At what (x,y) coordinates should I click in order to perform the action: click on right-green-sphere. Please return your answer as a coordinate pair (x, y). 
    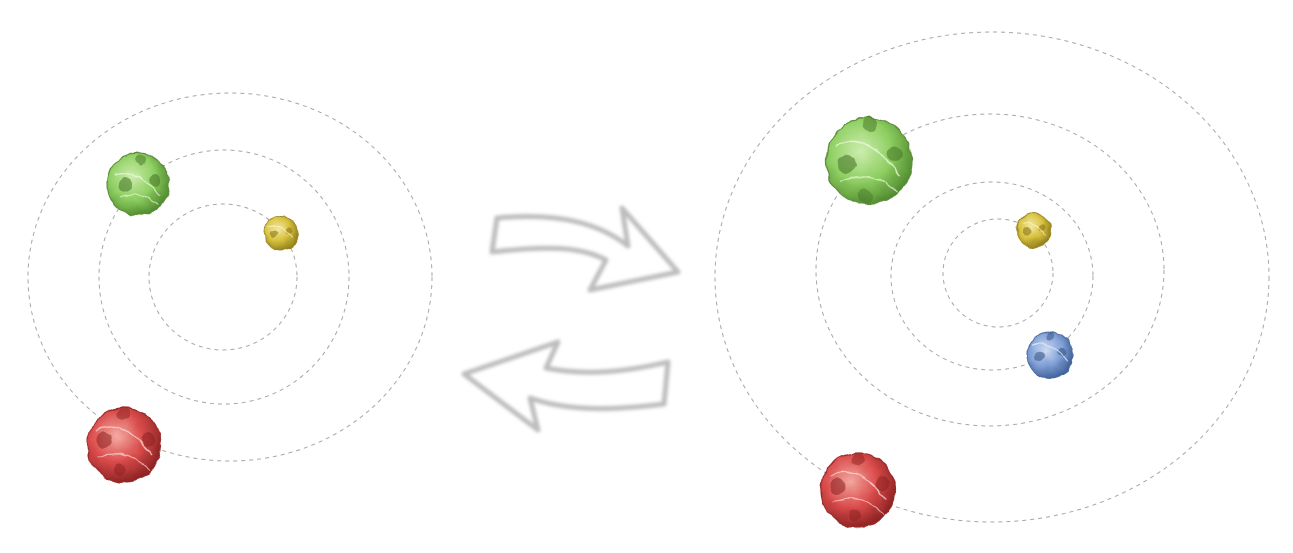
    Looking at the image, I should click on (869, 161).